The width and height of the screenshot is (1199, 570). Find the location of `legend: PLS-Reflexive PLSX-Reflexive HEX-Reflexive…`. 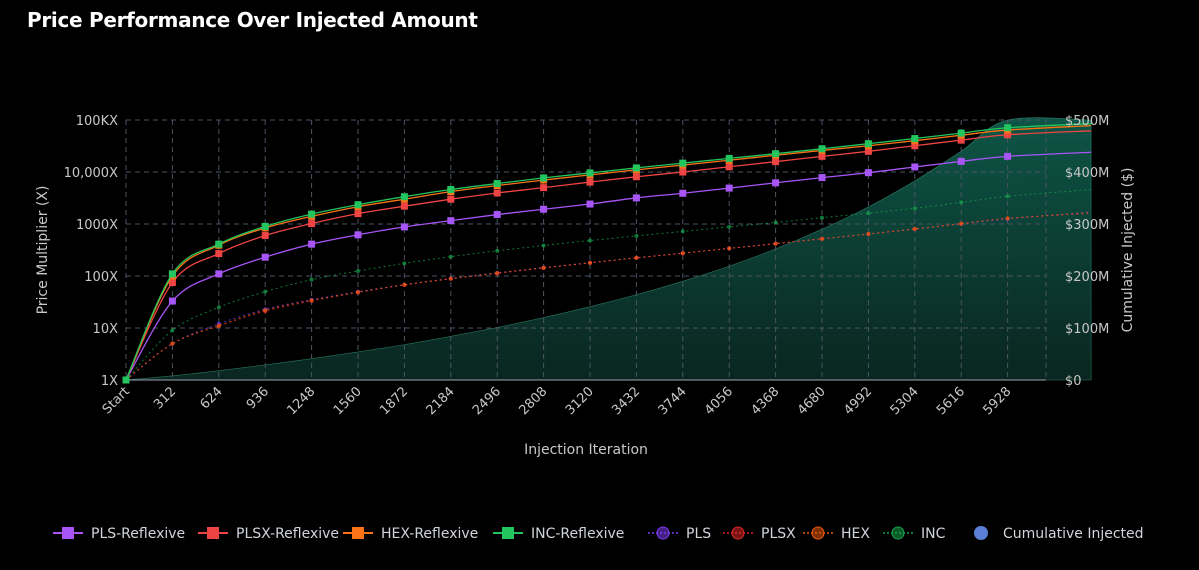

legend: PLS-Reflexive PLSX-Reflexive HEX-Reflexive… is located at coordinates (598, 534).